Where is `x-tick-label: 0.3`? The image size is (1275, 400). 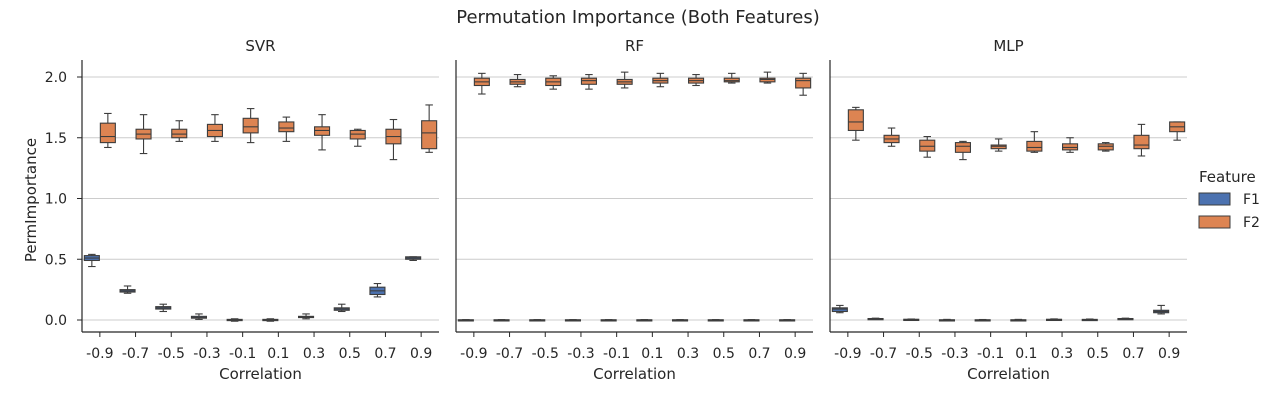 x-tick-label: 0.3 is located at coordinates (314, 354).